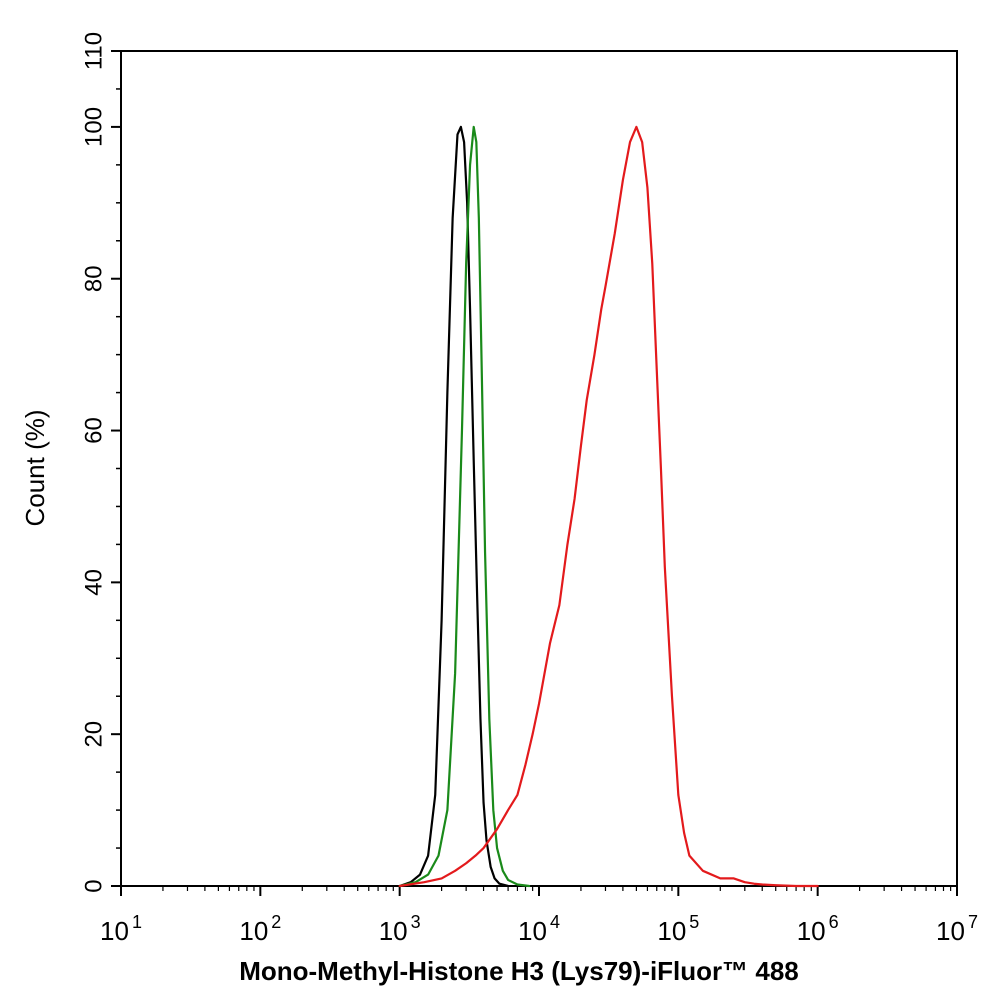 The height and width of the screenshot is (1002, 994). I want to click on x-tick-label: 10 4, so click(539, 929).